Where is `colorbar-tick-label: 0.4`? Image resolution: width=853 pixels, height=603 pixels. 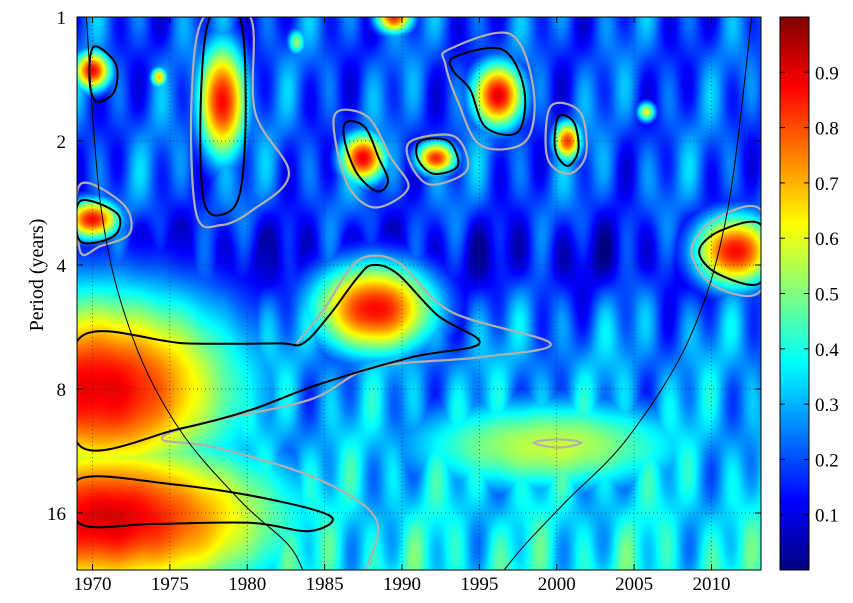 colorbar-tick-label: 0.4 is located at coordinates (827, 350).